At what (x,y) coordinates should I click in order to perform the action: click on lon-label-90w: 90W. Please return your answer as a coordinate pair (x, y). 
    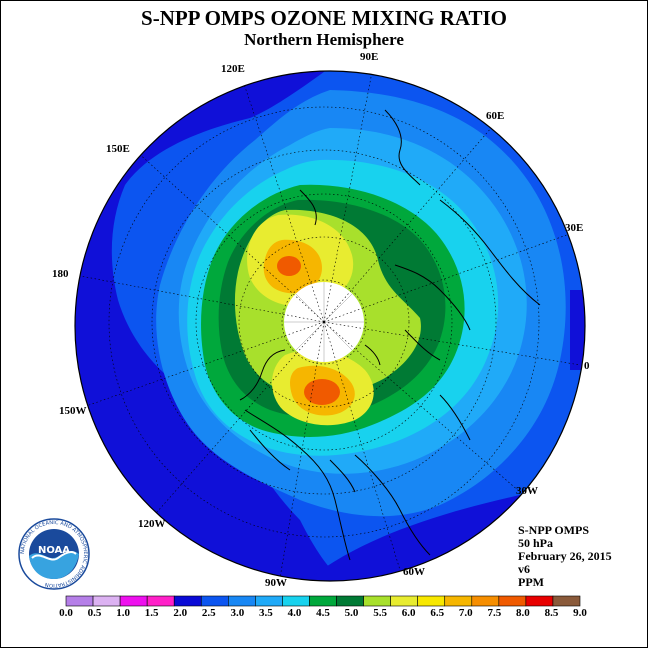
    Looking at the image, I should click on (276, 583).